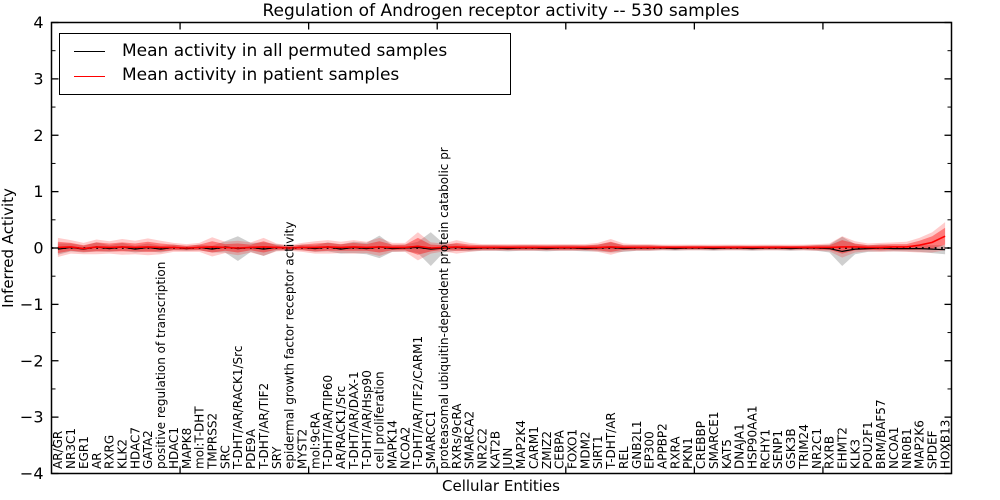  I want to click on x-tick-label: T-DHT/AR/RACK1/Src, so click(238, 408).